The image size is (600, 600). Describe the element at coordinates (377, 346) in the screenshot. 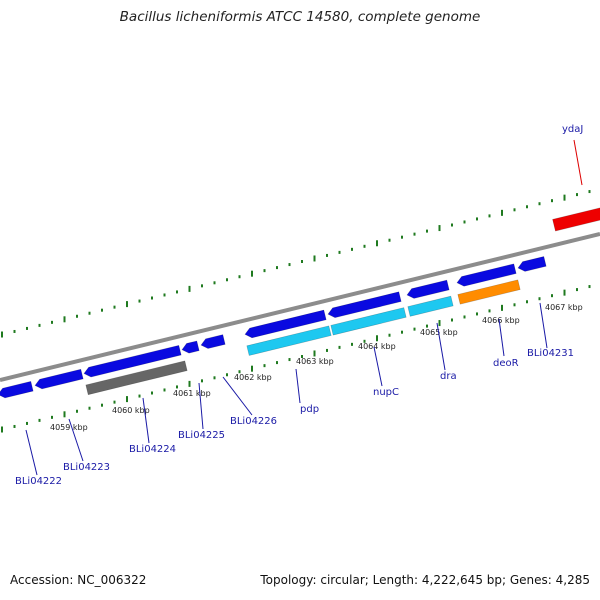

I see `tick-label: 4064 kbp` at that location.